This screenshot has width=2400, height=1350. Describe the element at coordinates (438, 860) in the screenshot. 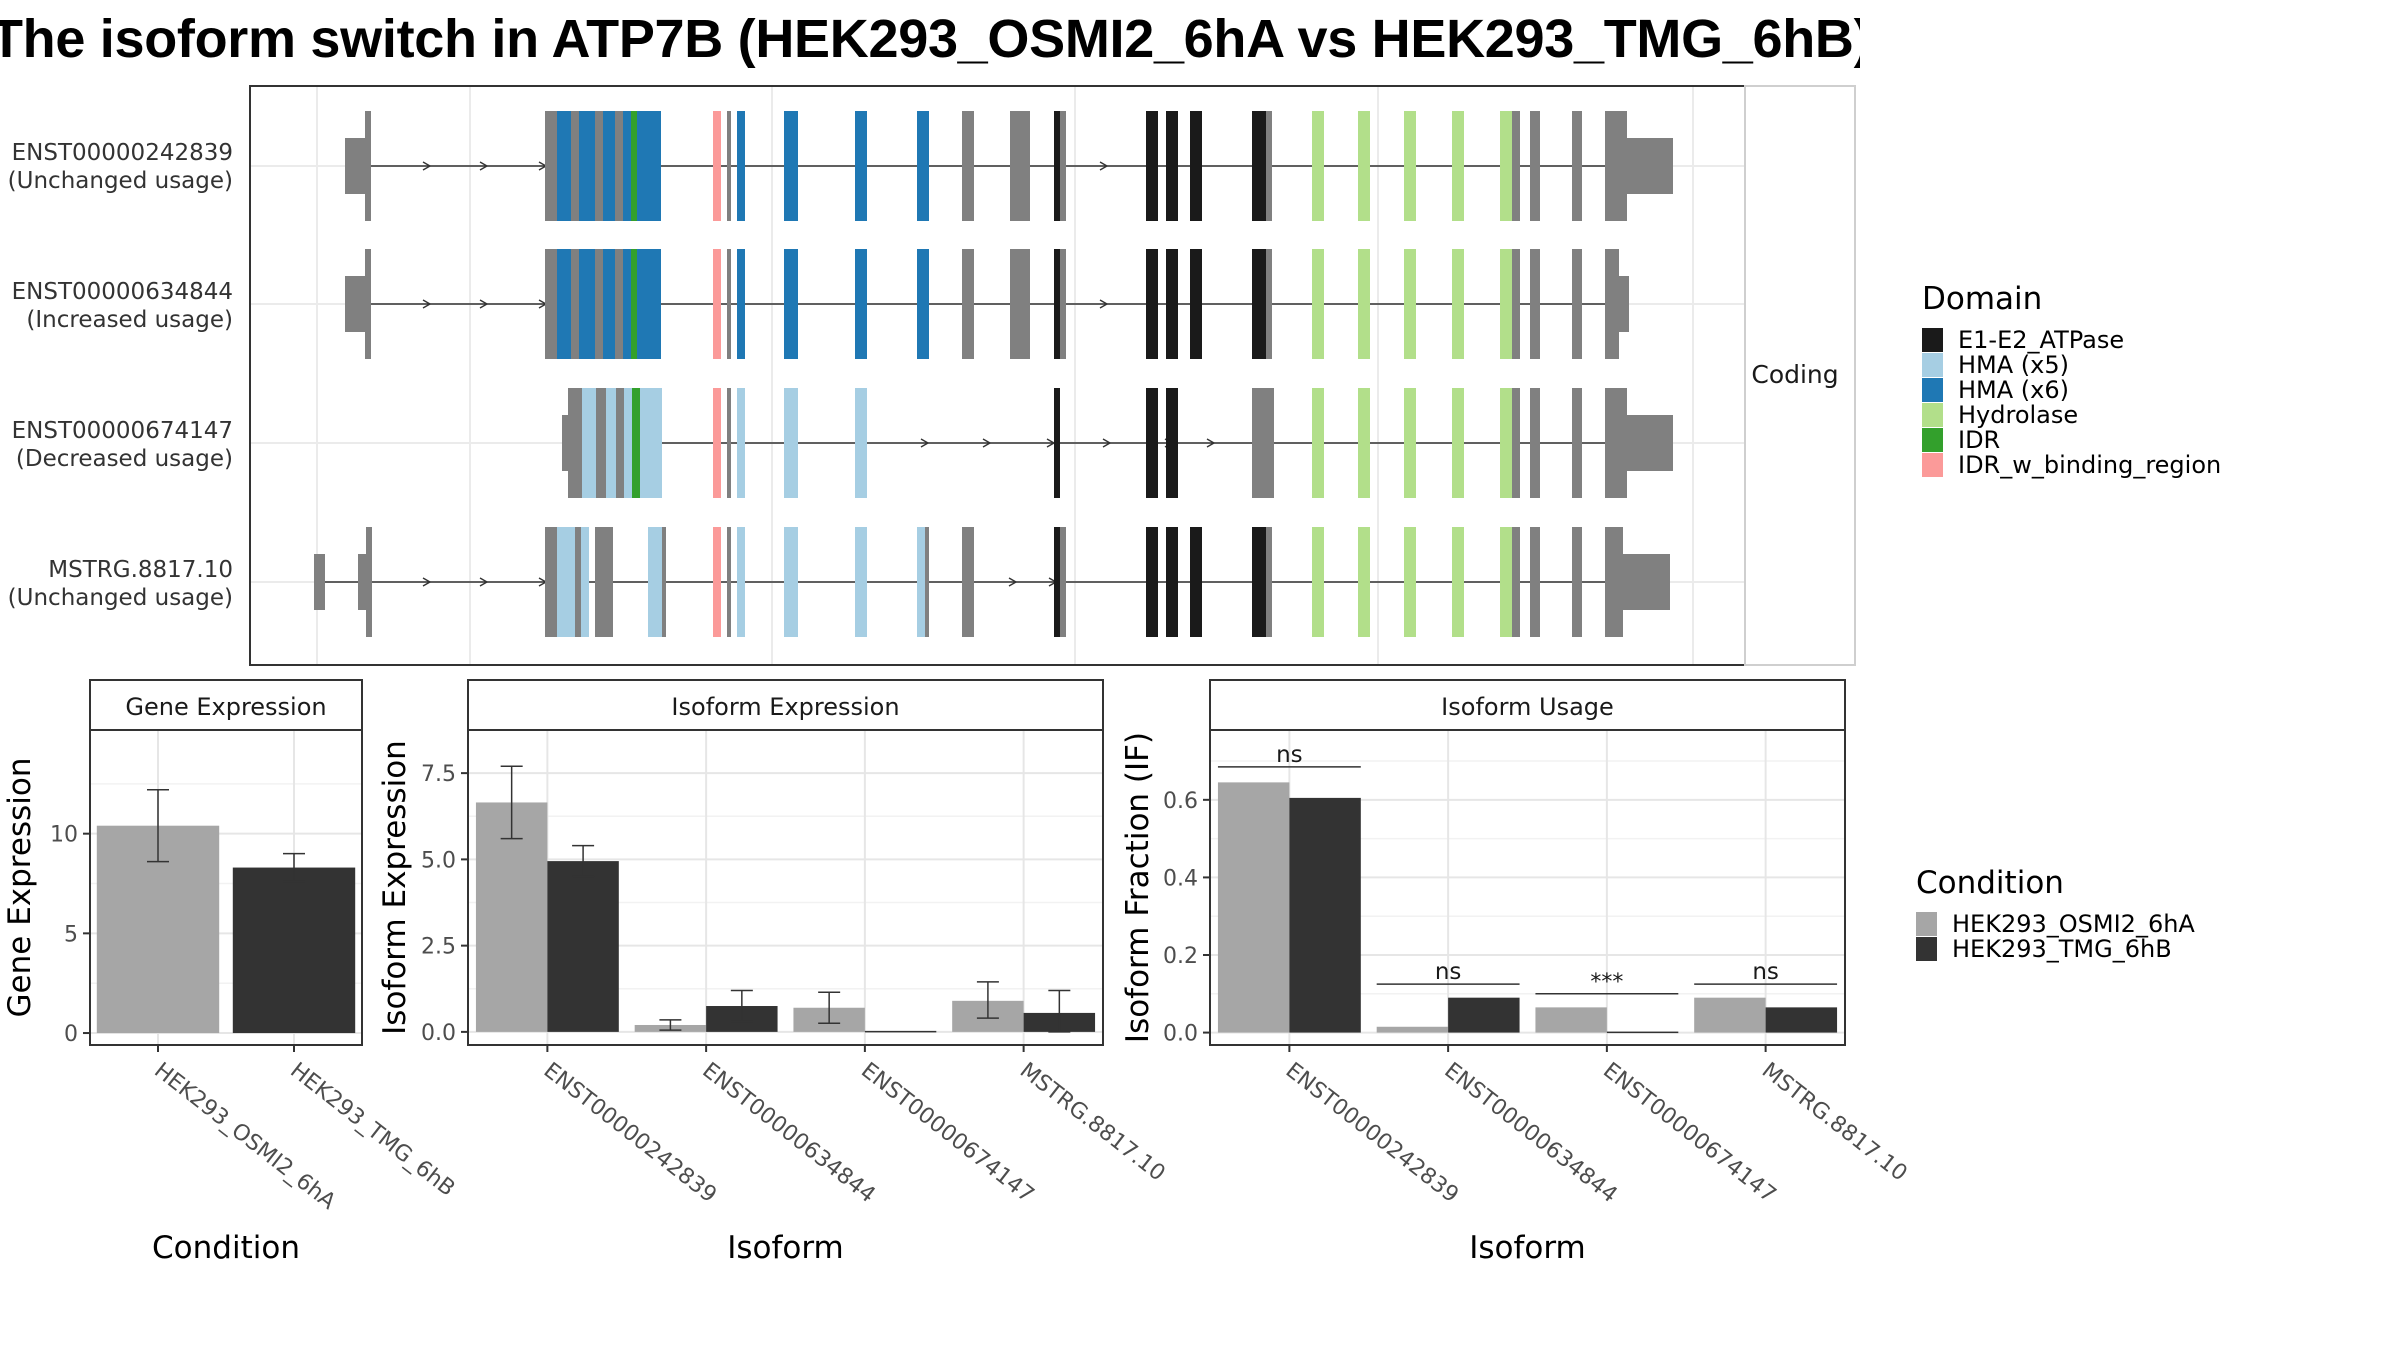

I see `y-tick-label: 5.0` at that location.